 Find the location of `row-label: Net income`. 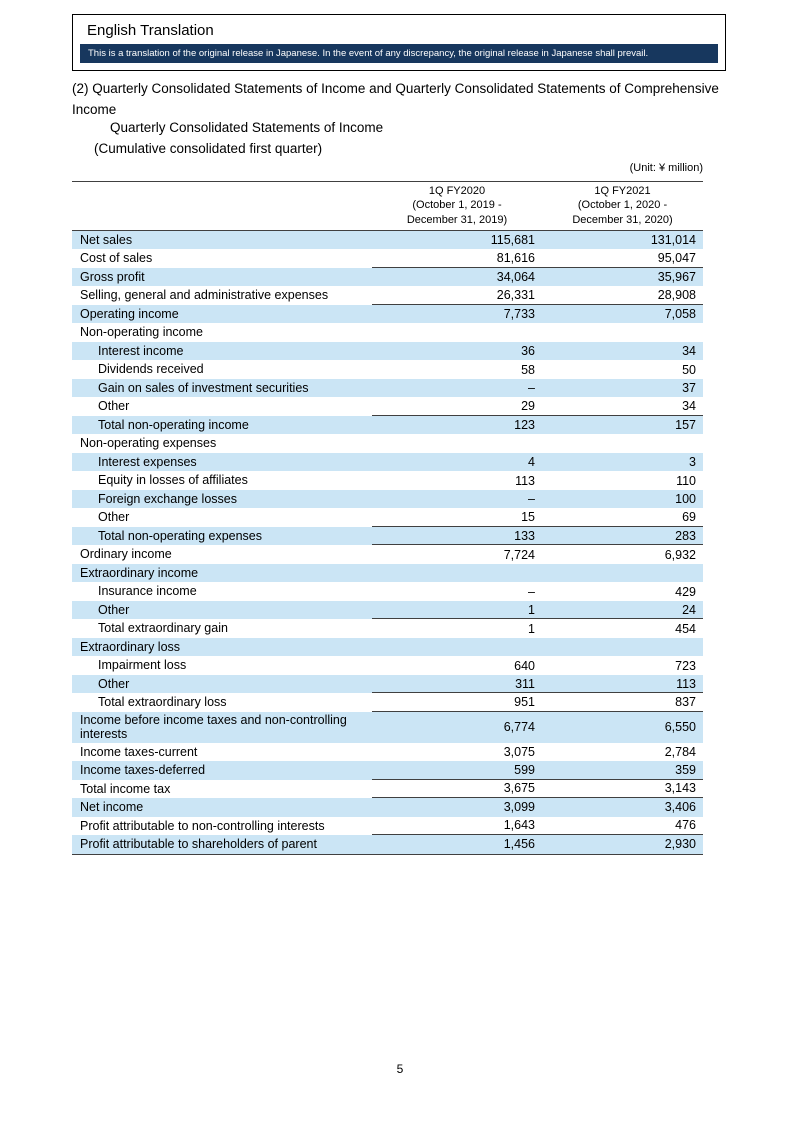

row-label: Net income is located at coordinates (112, 807).